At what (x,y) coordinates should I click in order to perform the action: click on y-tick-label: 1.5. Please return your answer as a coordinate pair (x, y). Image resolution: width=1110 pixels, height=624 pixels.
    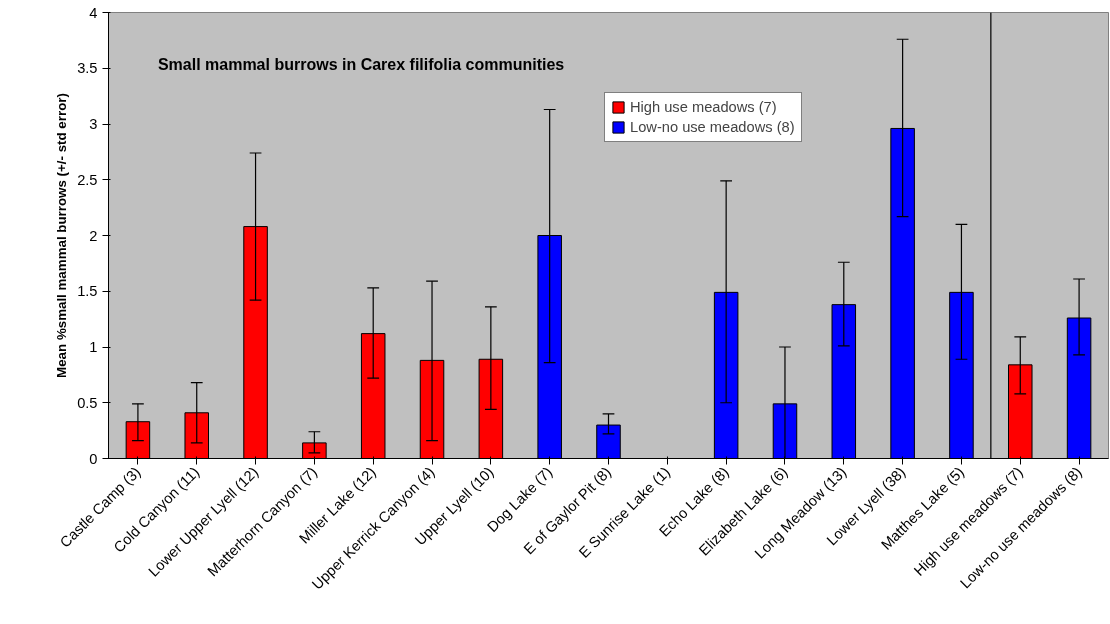
    Looking at the image, I should click on (87, 291).